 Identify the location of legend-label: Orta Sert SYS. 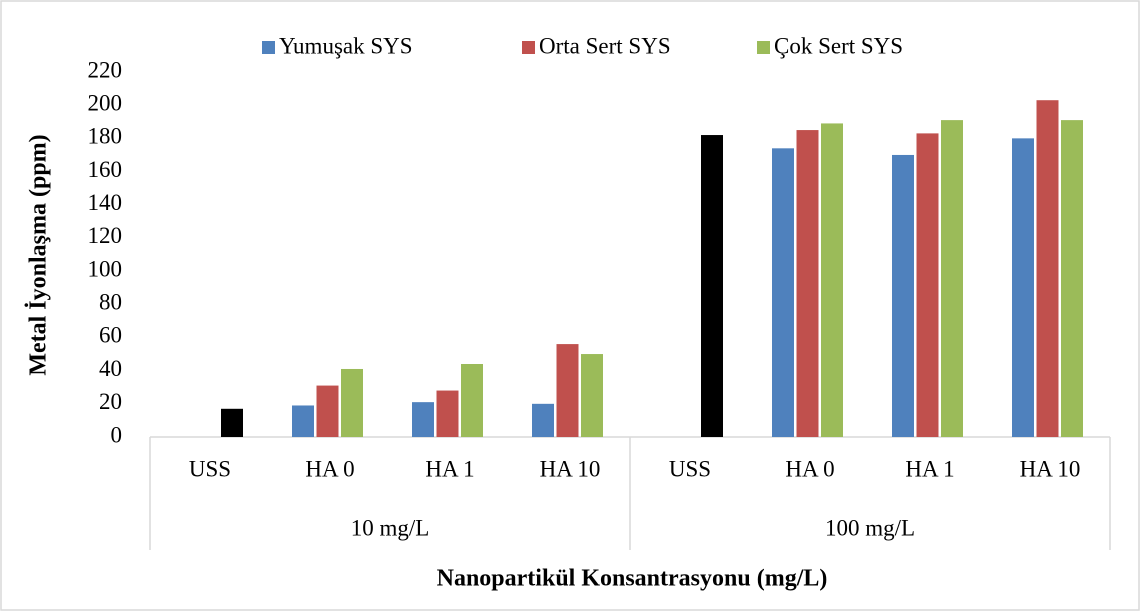
(605, 45).